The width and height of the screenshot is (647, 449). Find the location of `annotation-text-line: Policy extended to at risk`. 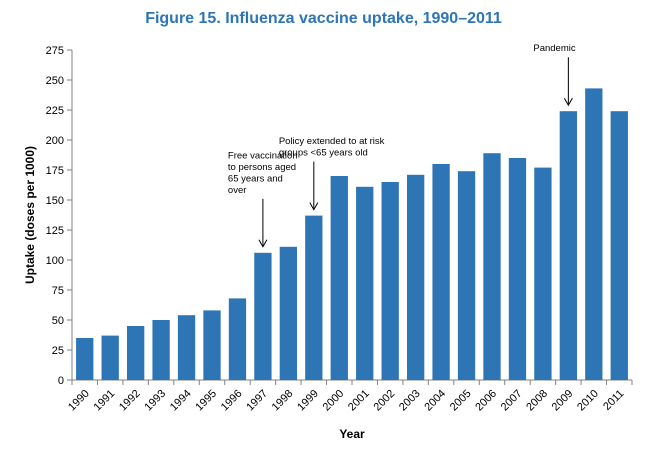

annotation-text-line: Policy extended to at risk is located at coordinates (332, 141).